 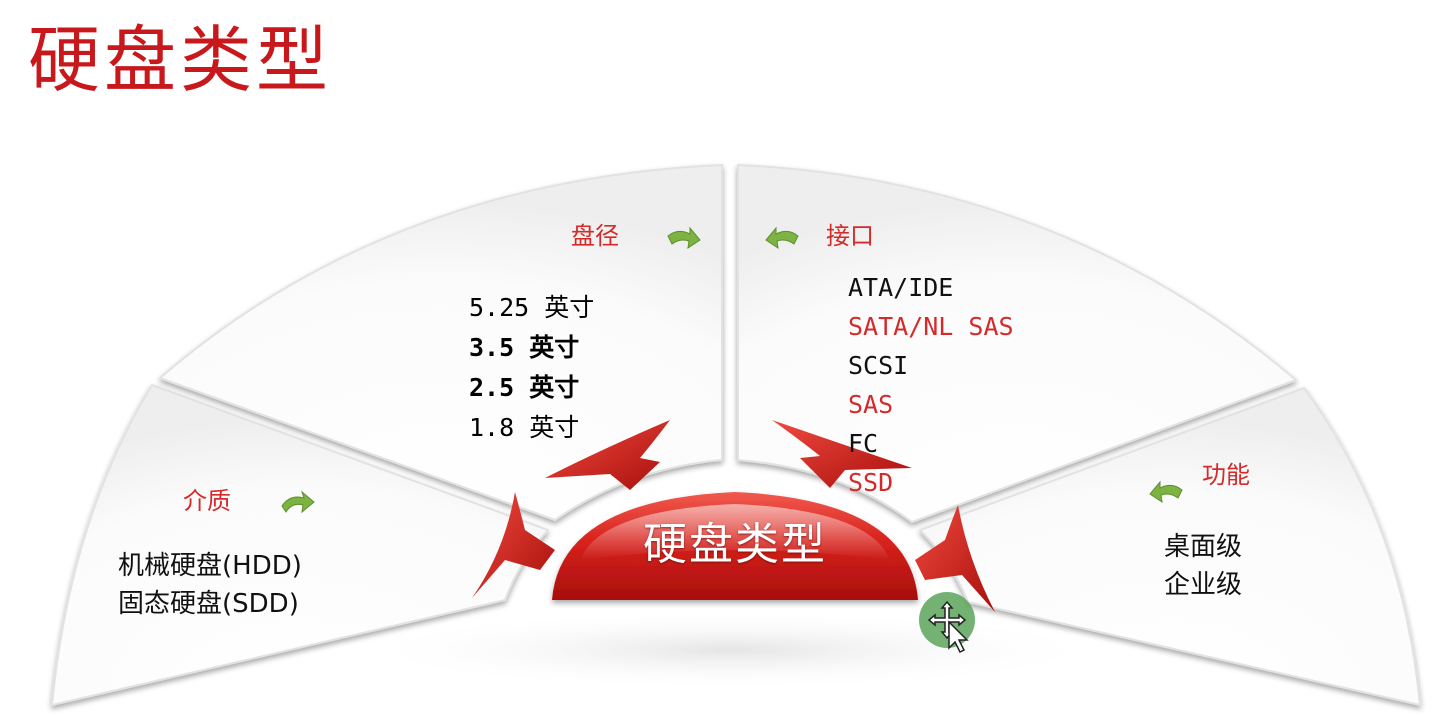 What do you see at coordinates (207, 501) in the screenshot?
I see `segment-title-medium: 介质` at bounding box center [207, 501].